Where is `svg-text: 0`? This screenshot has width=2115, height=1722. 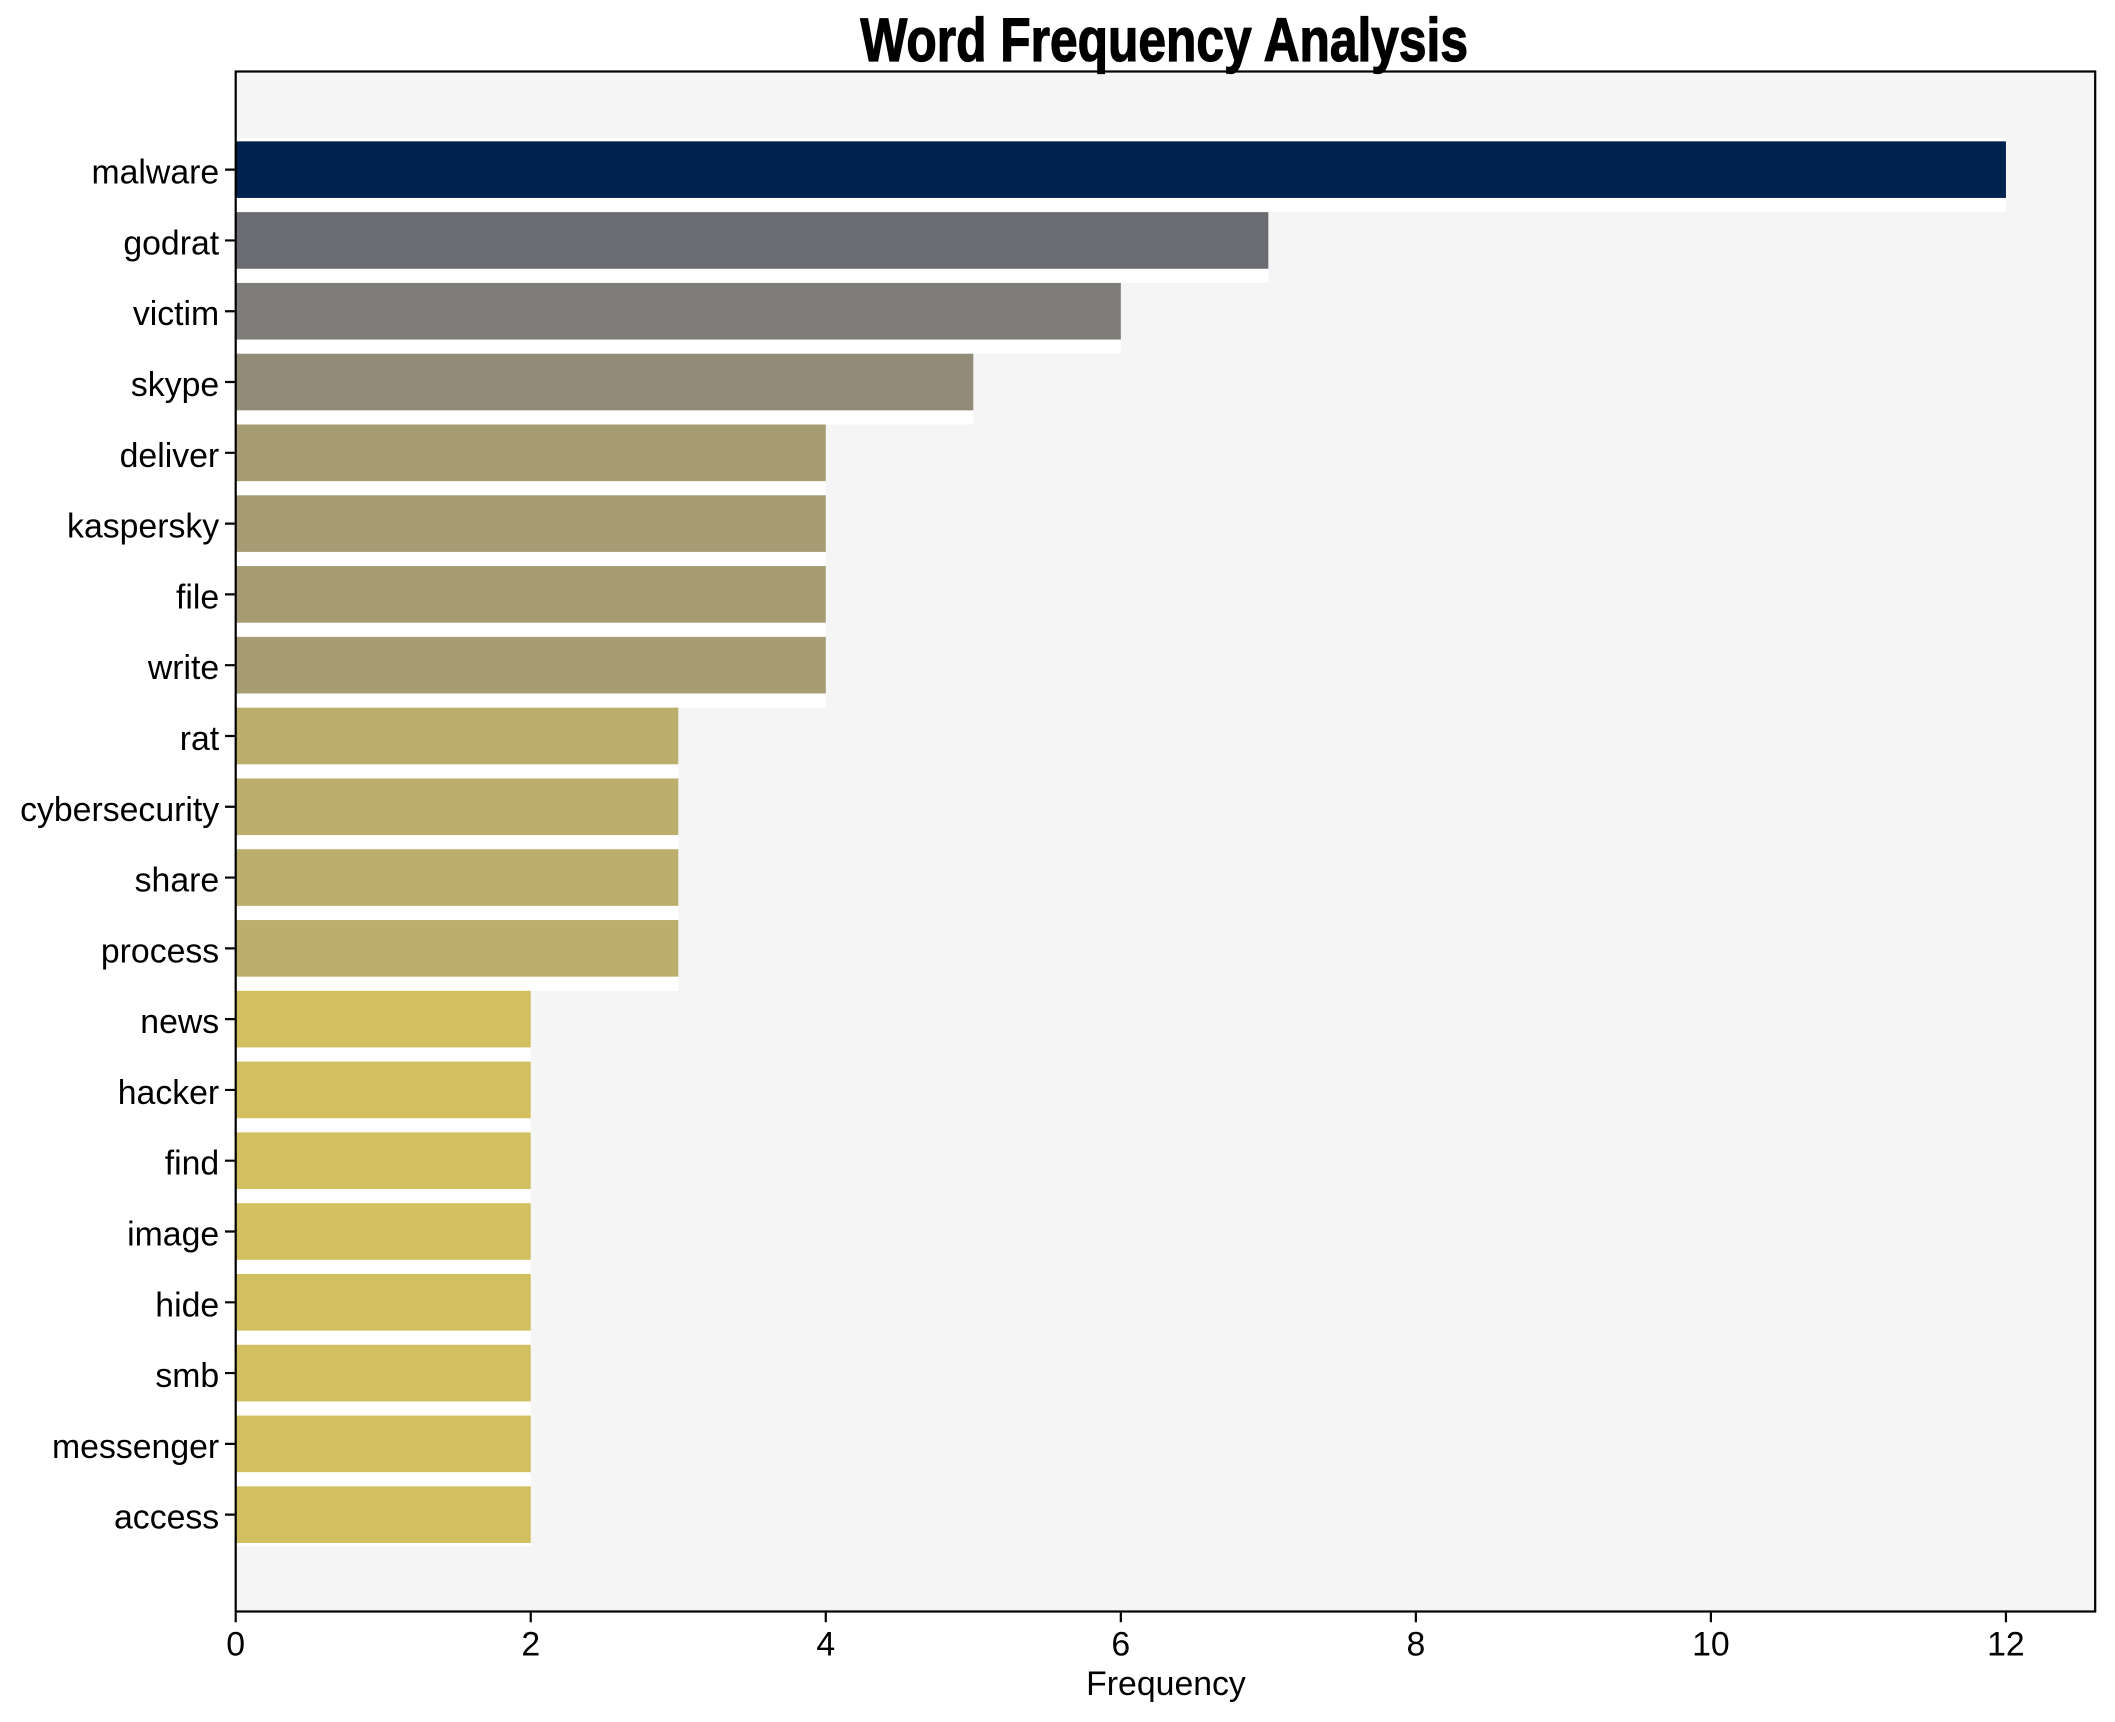 svg-text: 0 is located at coordinates (235, 1645).